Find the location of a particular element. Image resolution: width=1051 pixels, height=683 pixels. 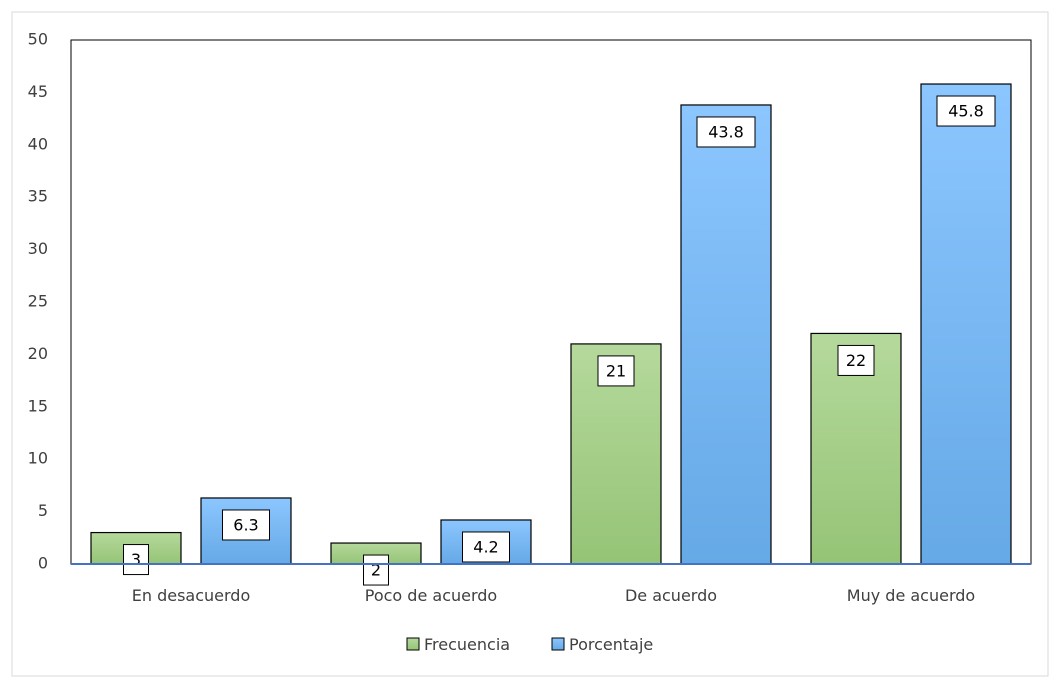

y-tick-label: 30 is located at coordinates (38, 248).